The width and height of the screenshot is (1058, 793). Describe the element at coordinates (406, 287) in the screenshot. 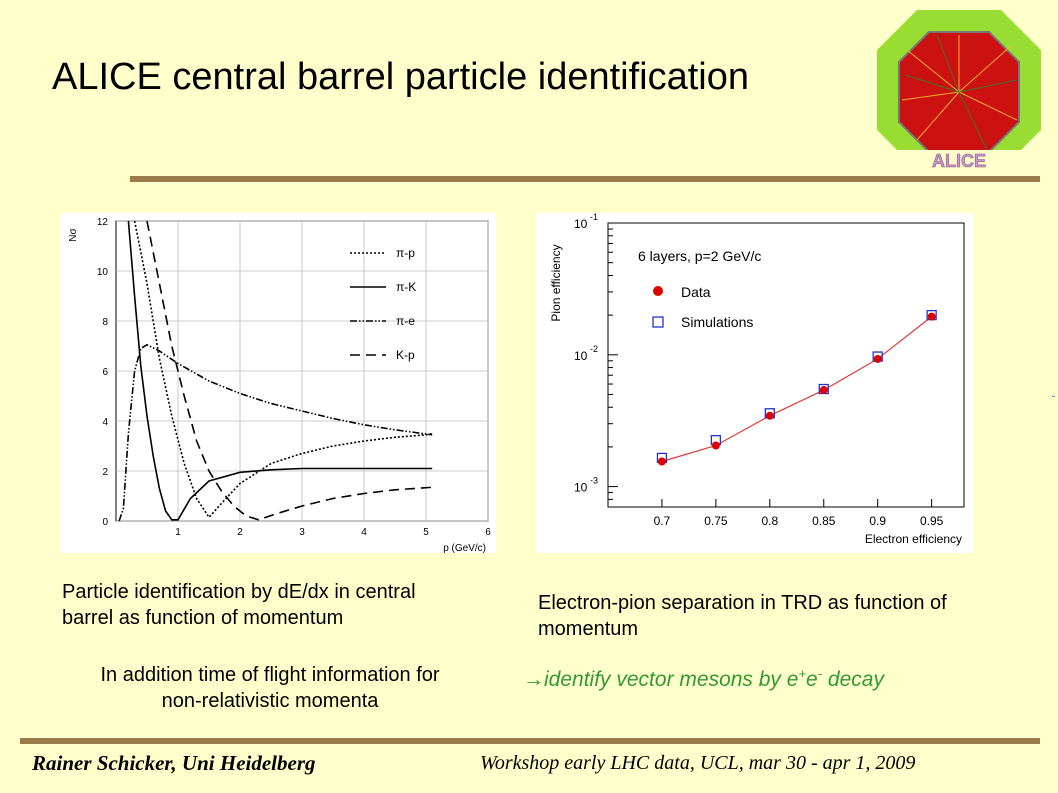

I see `legend-label: π-K` at that location.